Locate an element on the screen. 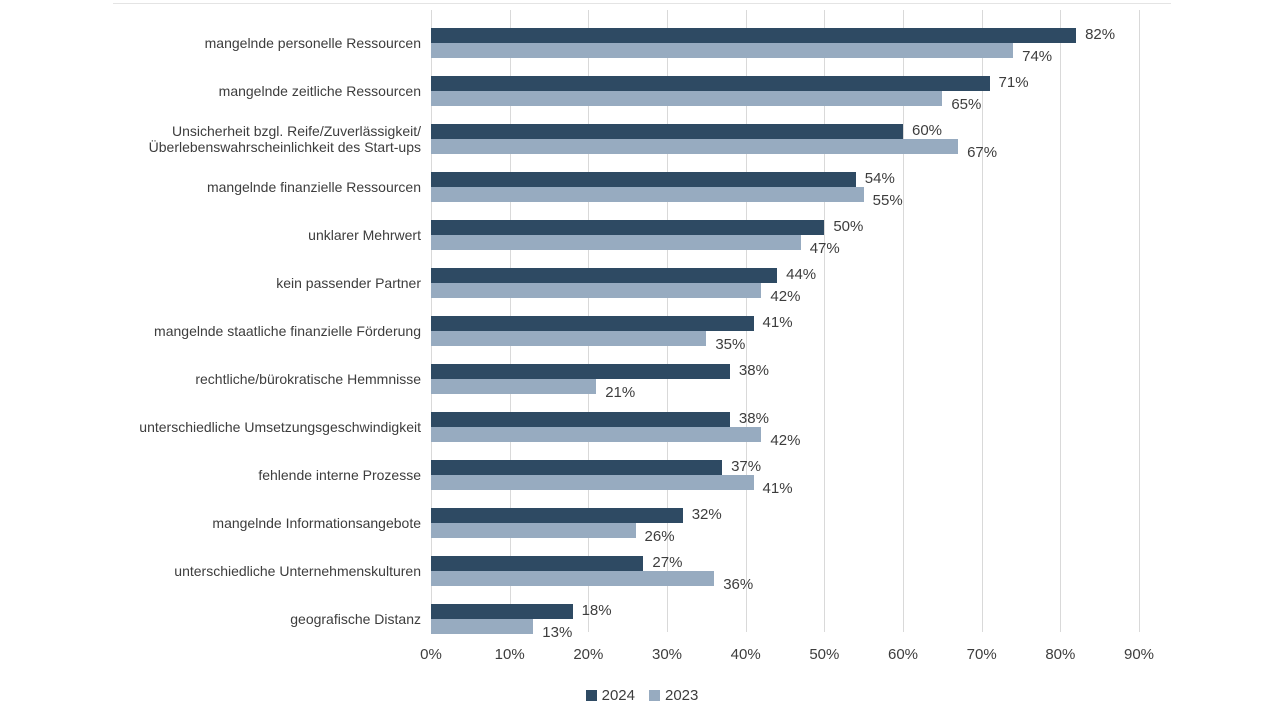  value-label-2024: 41% is located at coordinates (777, 322).